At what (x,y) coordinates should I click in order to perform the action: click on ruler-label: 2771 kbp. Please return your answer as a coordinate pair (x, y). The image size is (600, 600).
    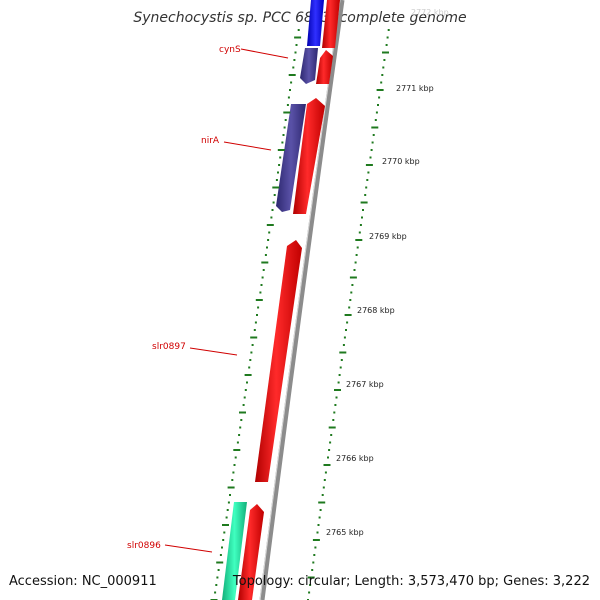
    Looking at the image, I should click on (415, 88).